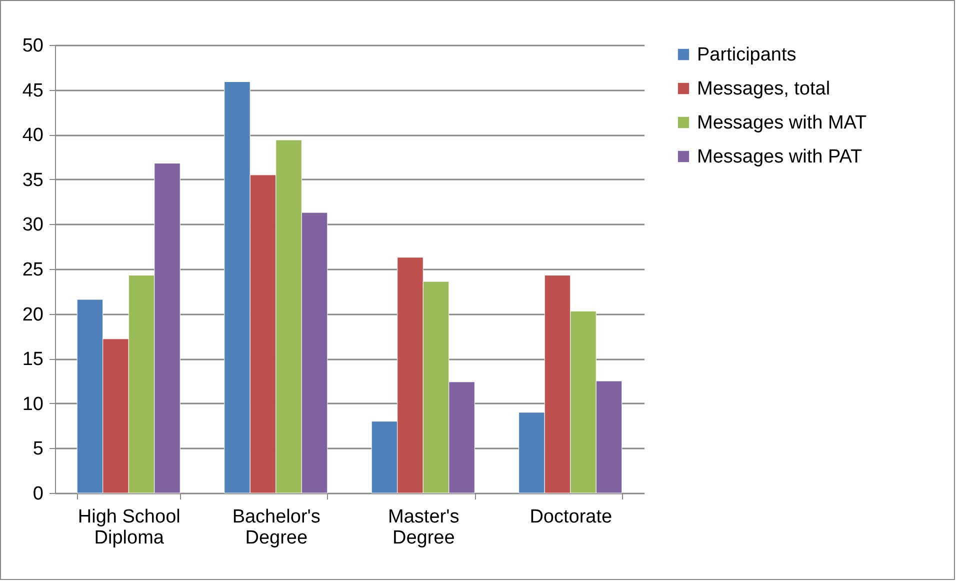  I want to click on legend-label: Messages, total, so click(763, 89).